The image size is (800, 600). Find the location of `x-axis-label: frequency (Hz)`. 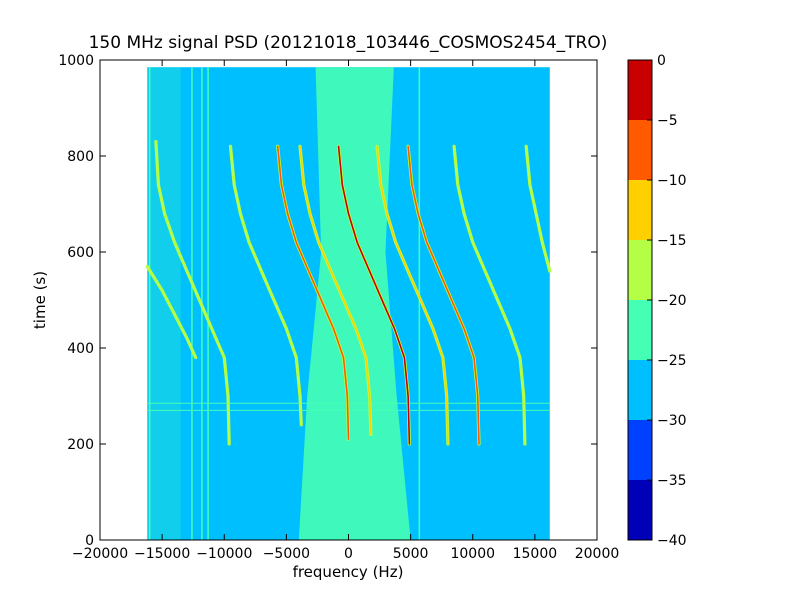

x-axis-label: frequency (Hz) is located at coordinates (348, 572).